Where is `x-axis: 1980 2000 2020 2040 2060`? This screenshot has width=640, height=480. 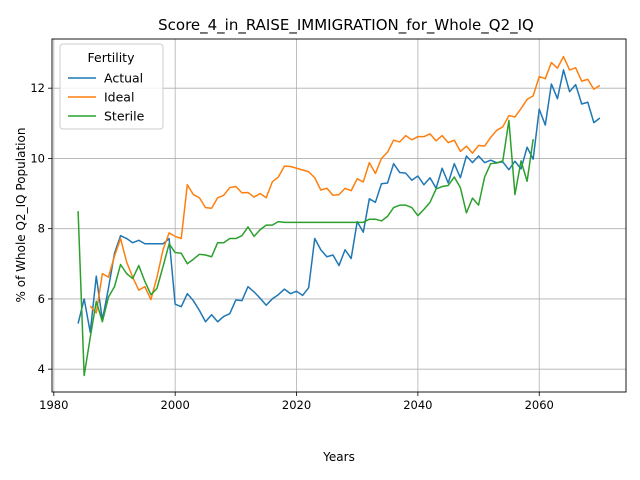
x-axis: 1980 2000 2020 2040 2060 is located at coordinates (296, 402).